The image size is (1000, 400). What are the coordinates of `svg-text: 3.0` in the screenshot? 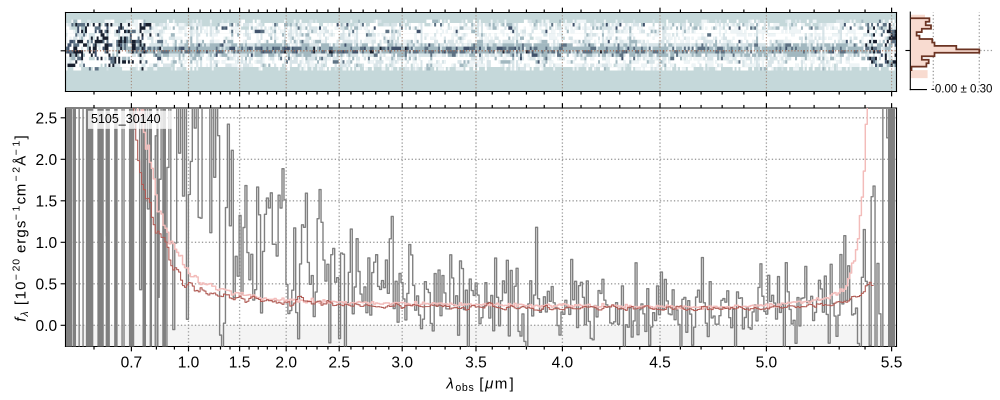 It's located at (402, 362).